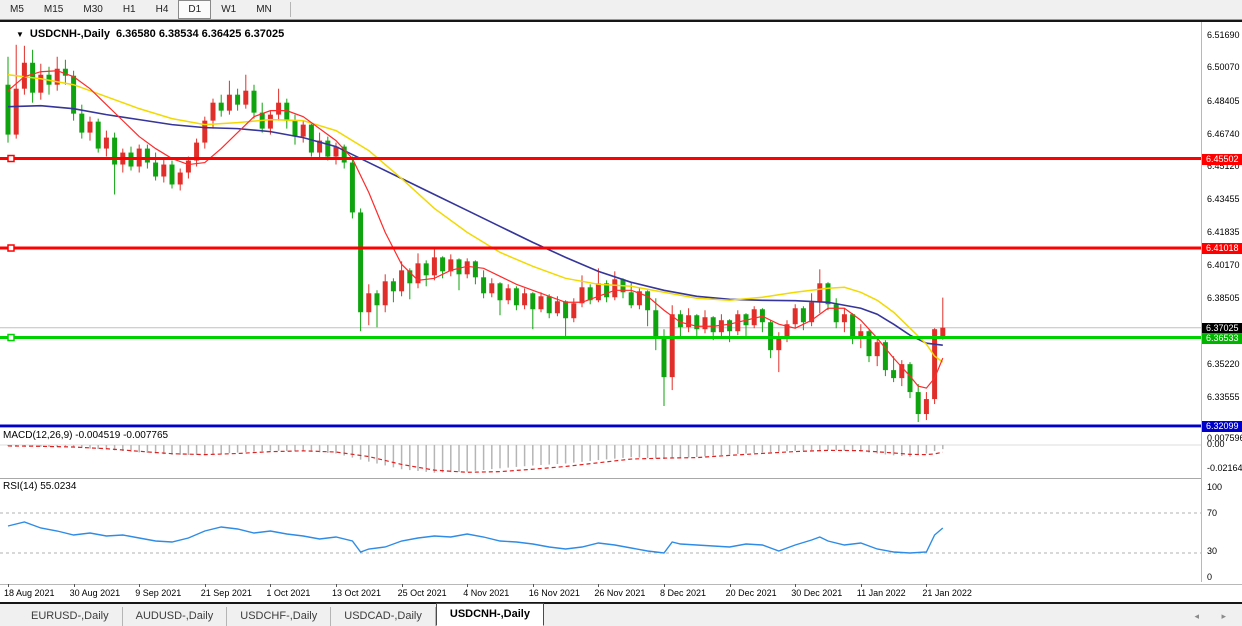  What do you see at coordinates (40, 486) in the screenshot?
I see `rsi-indicator-label: RSI(14) 55.0234` at bounding box center [40, 486].